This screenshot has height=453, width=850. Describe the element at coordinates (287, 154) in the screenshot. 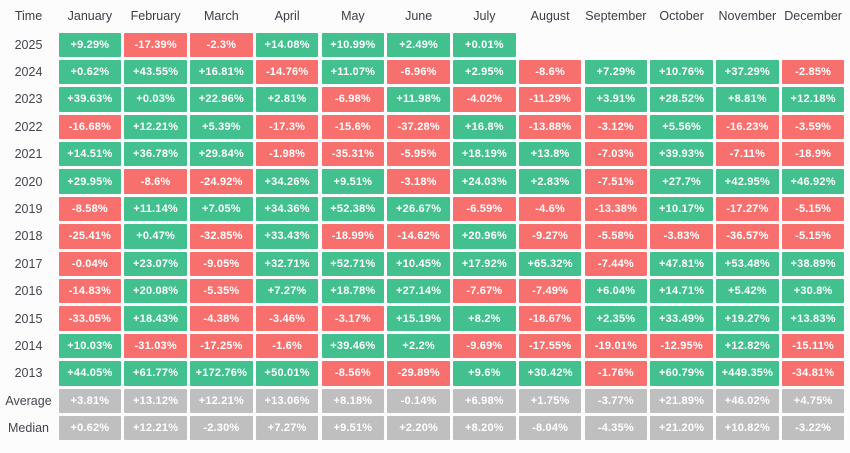

I see `return-value: -1.98%` at that location.